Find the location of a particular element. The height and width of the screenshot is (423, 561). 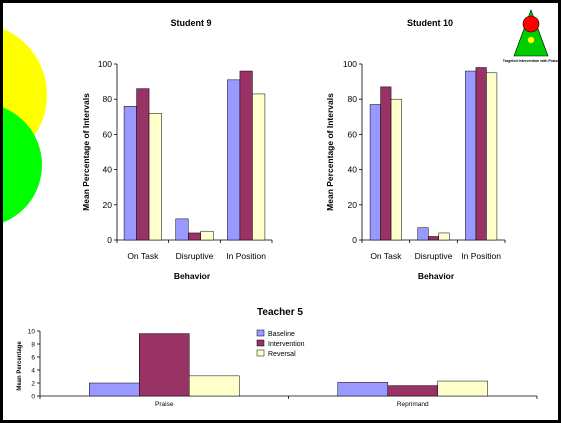

logo: Targeted Intervention with Praise is located at coordinates (531, 36).